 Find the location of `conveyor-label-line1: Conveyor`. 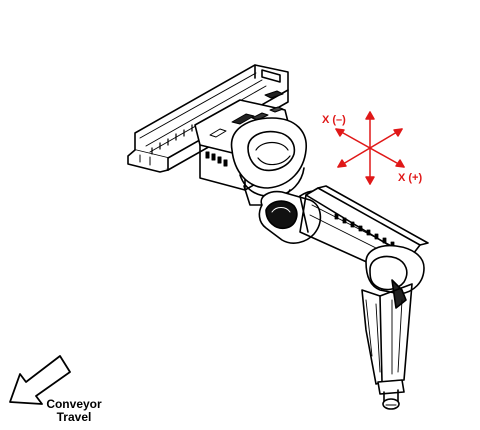

conveyor-label-line1: Conveyor is located at coordinates (74, 404).